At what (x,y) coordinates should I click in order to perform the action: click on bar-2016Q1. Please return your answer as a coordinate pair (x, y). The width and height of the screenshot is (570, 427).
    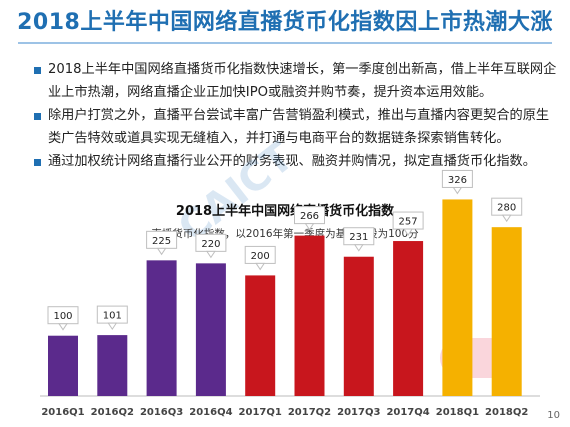
    Looking at the image, I should click on (63, 365).